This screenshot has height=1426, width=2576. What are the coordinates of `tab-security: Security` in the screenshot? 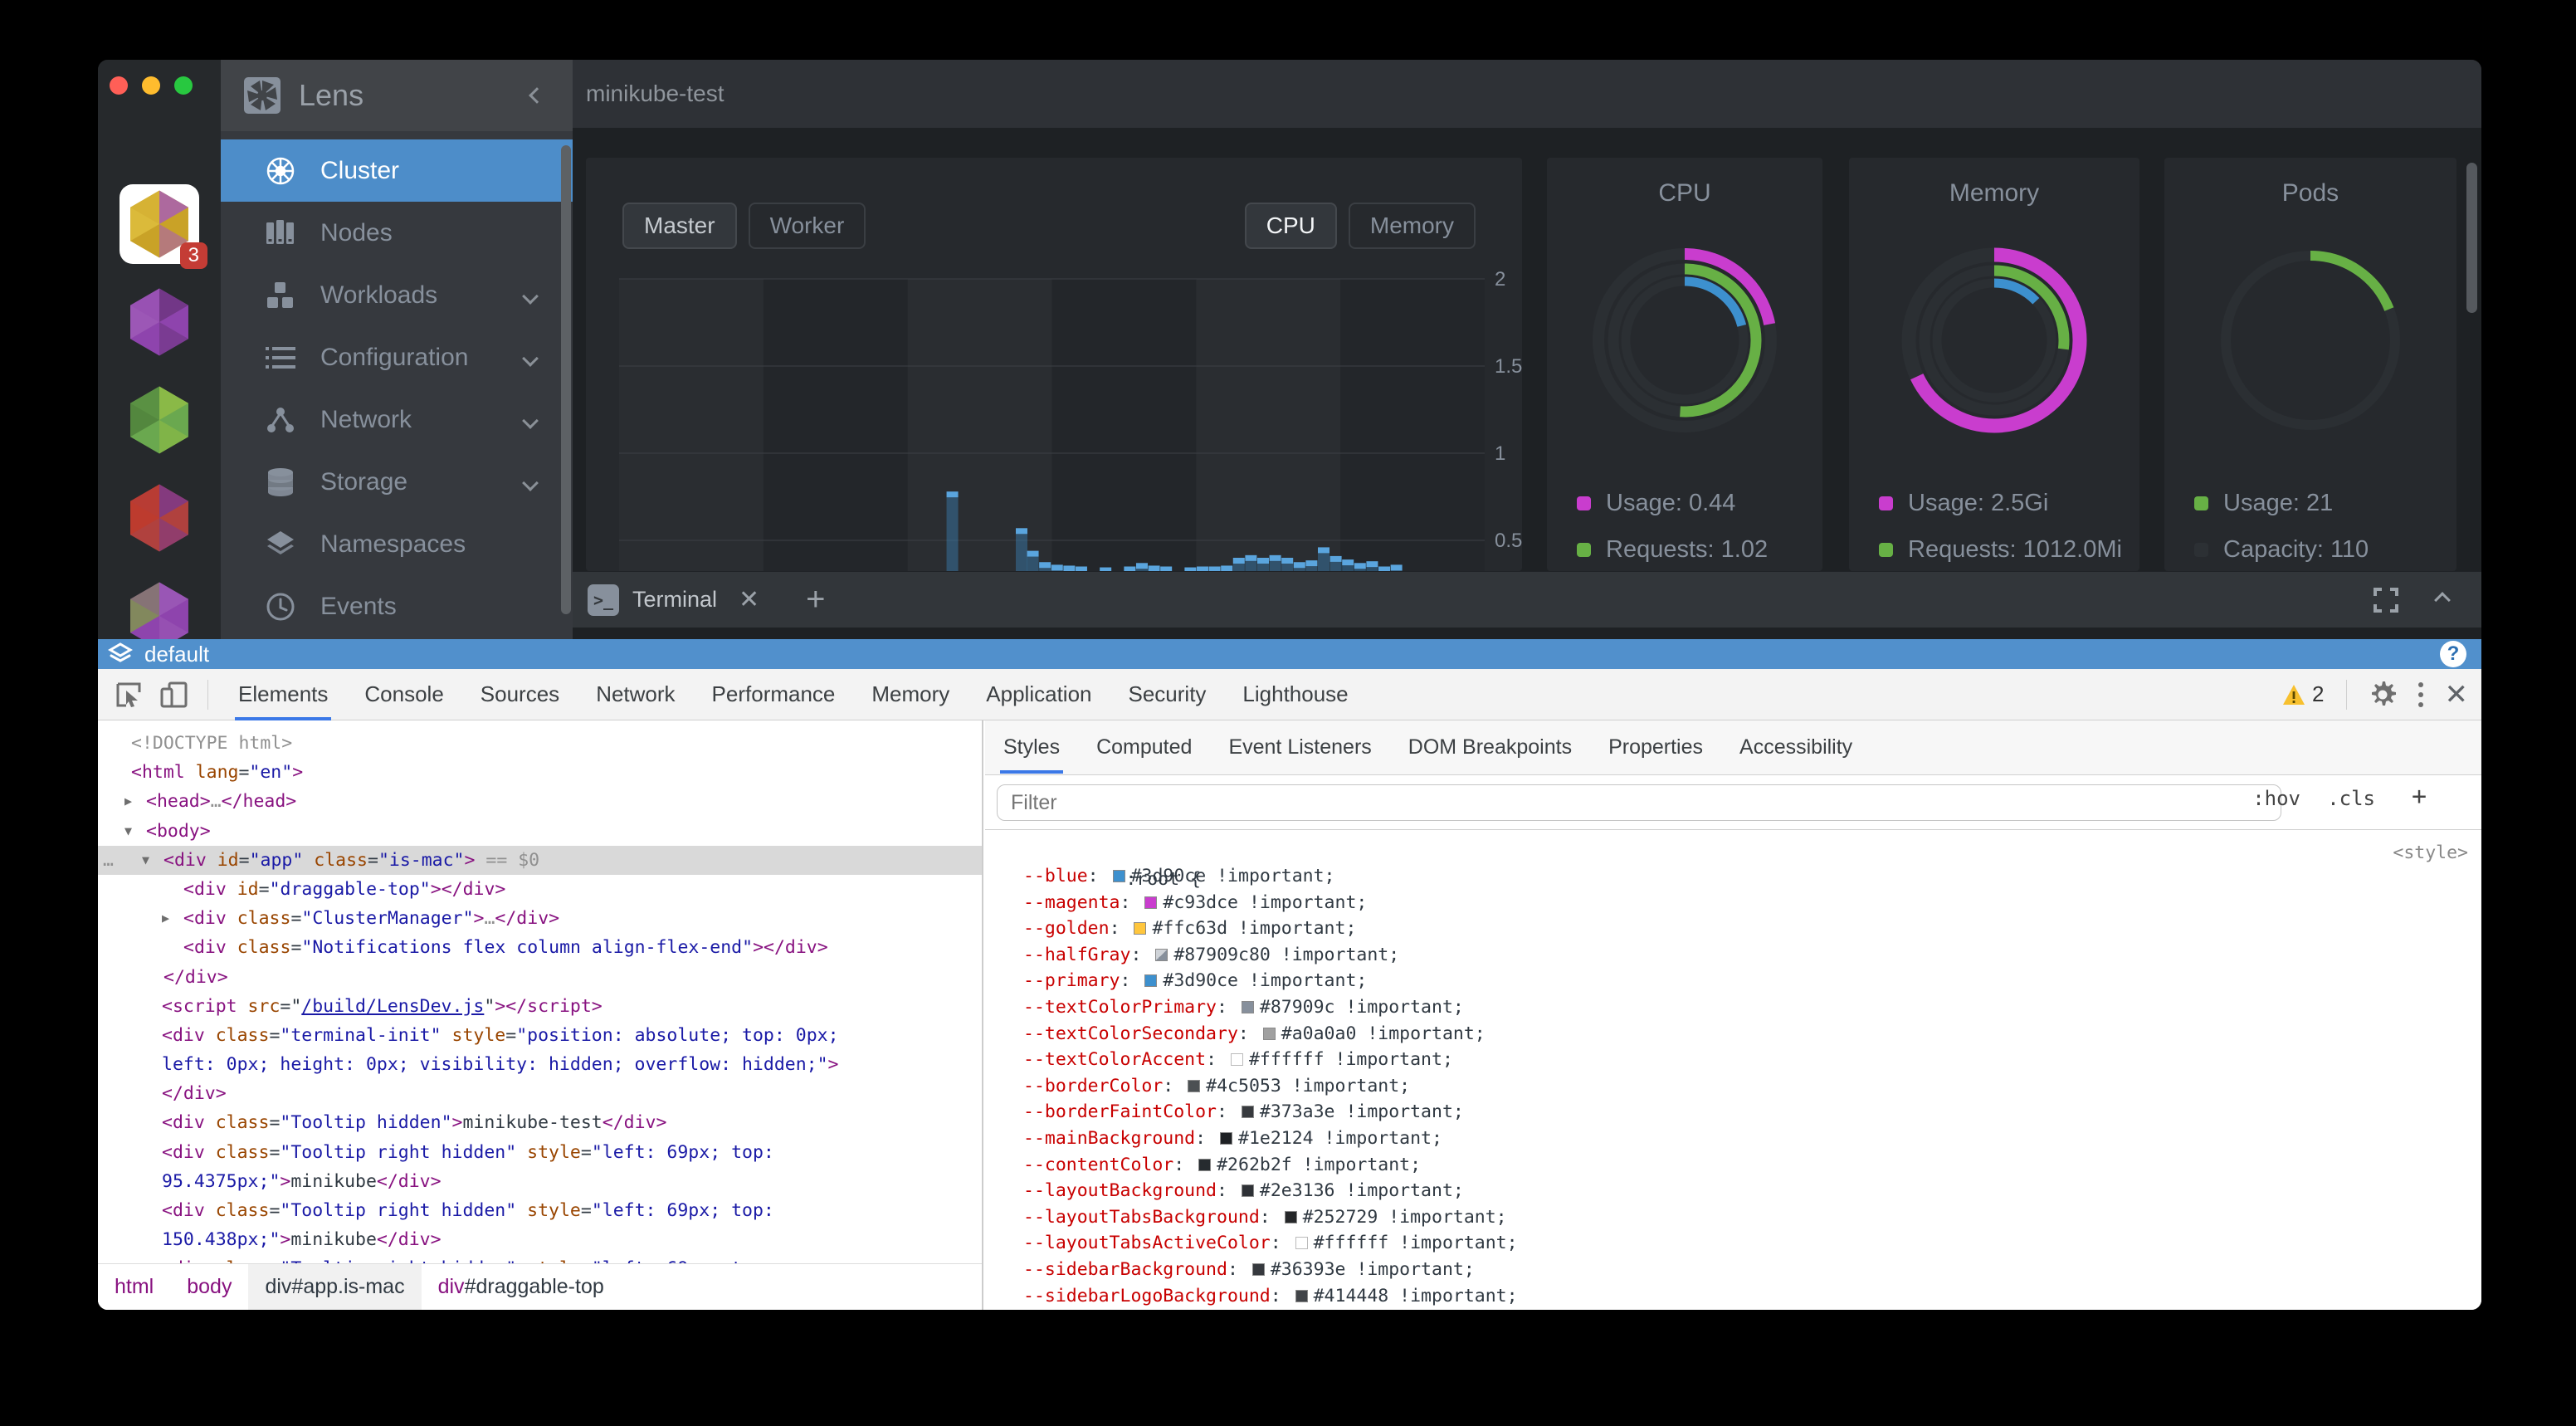 It's located at (1168, 693).